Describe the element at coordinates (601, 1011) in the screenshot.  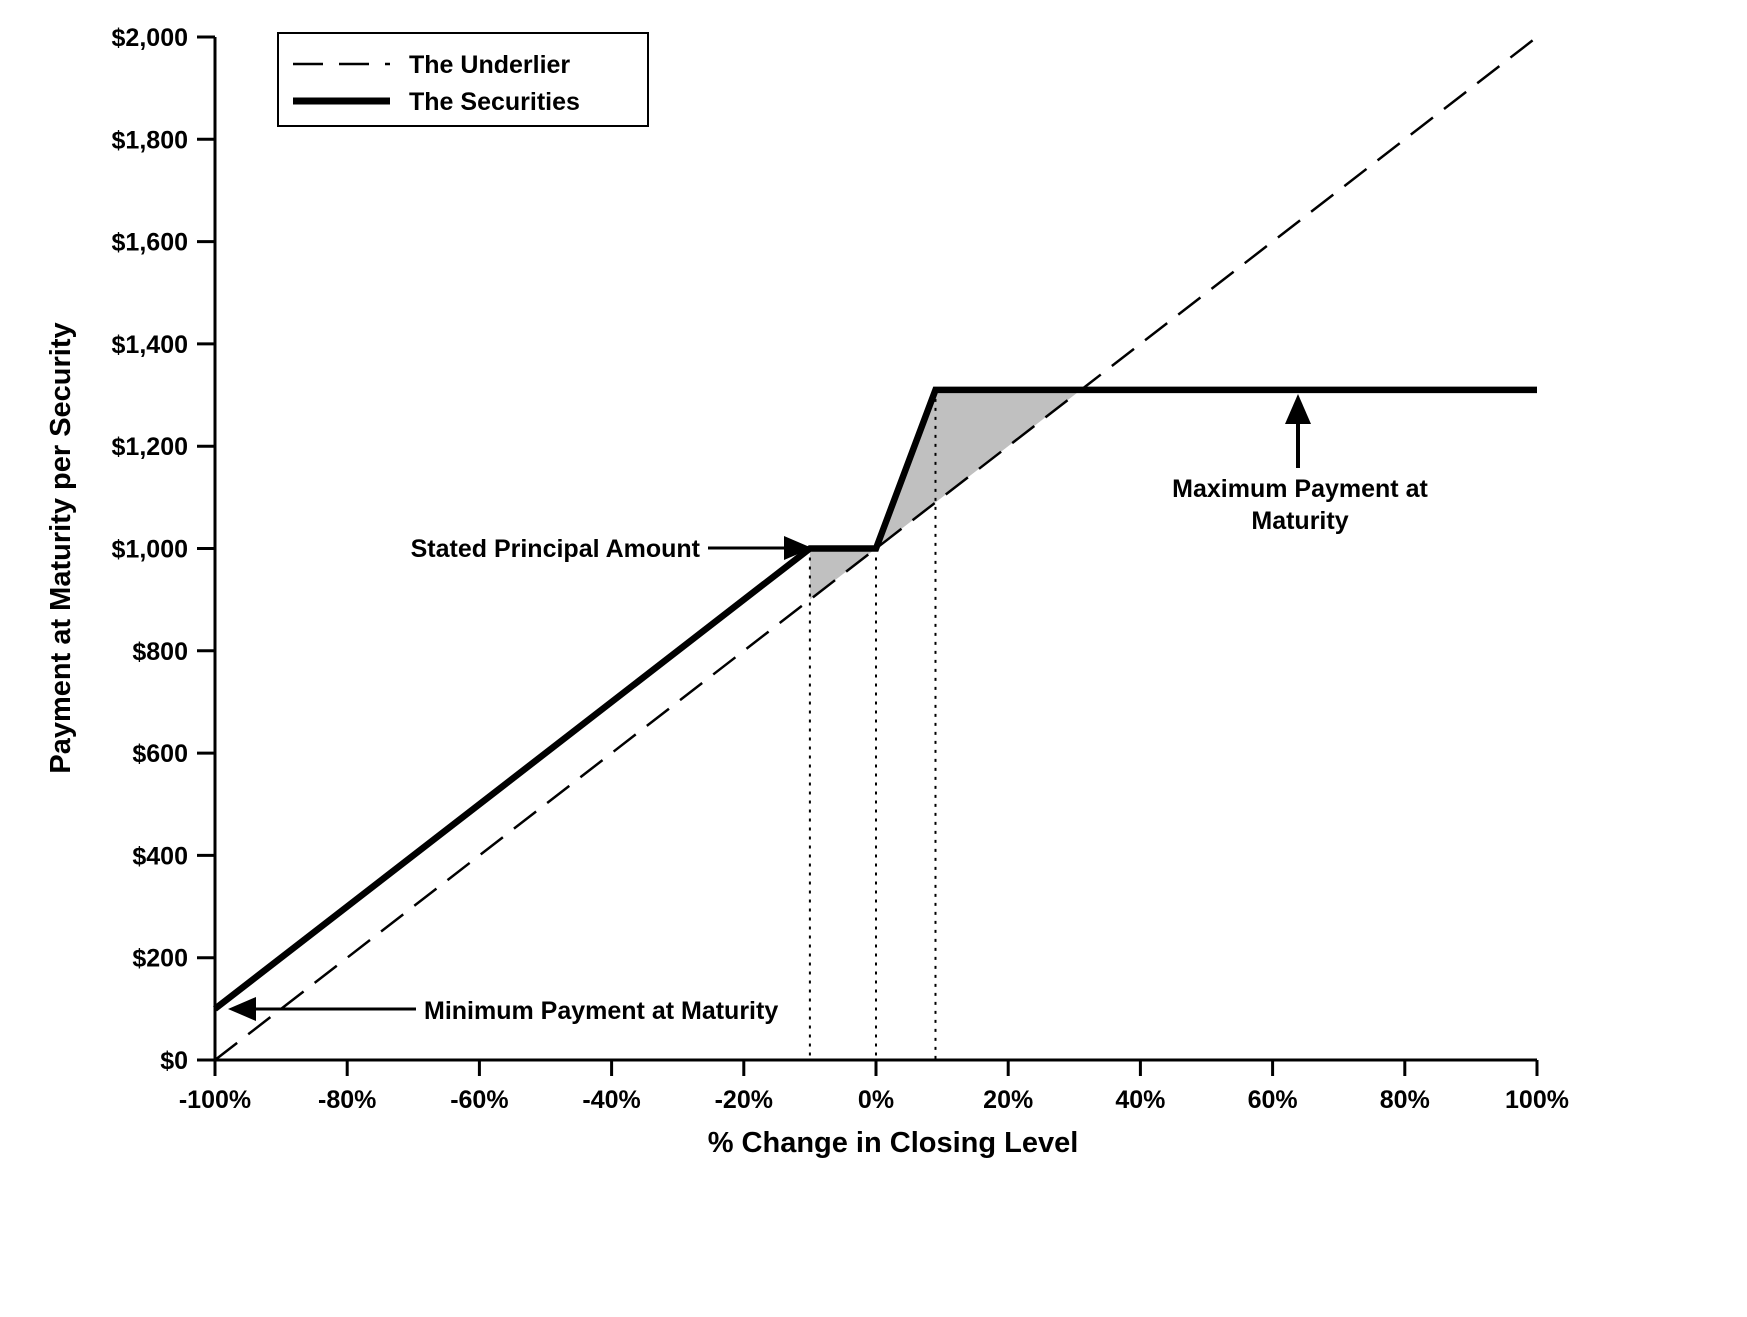
I see `minimum-payment-label: Minimum Payment at Maturity` at that location.